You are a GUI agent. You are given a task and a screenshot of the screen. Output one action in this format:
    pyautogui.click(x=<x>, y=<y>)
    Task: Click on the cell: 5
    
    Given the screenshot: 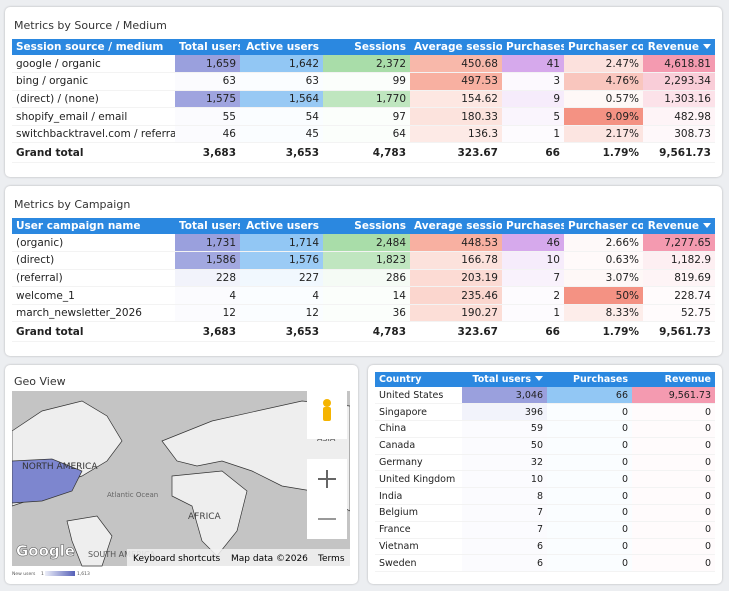 What is the action you would take?
    pyautogui.click(x=533, y=116)
    